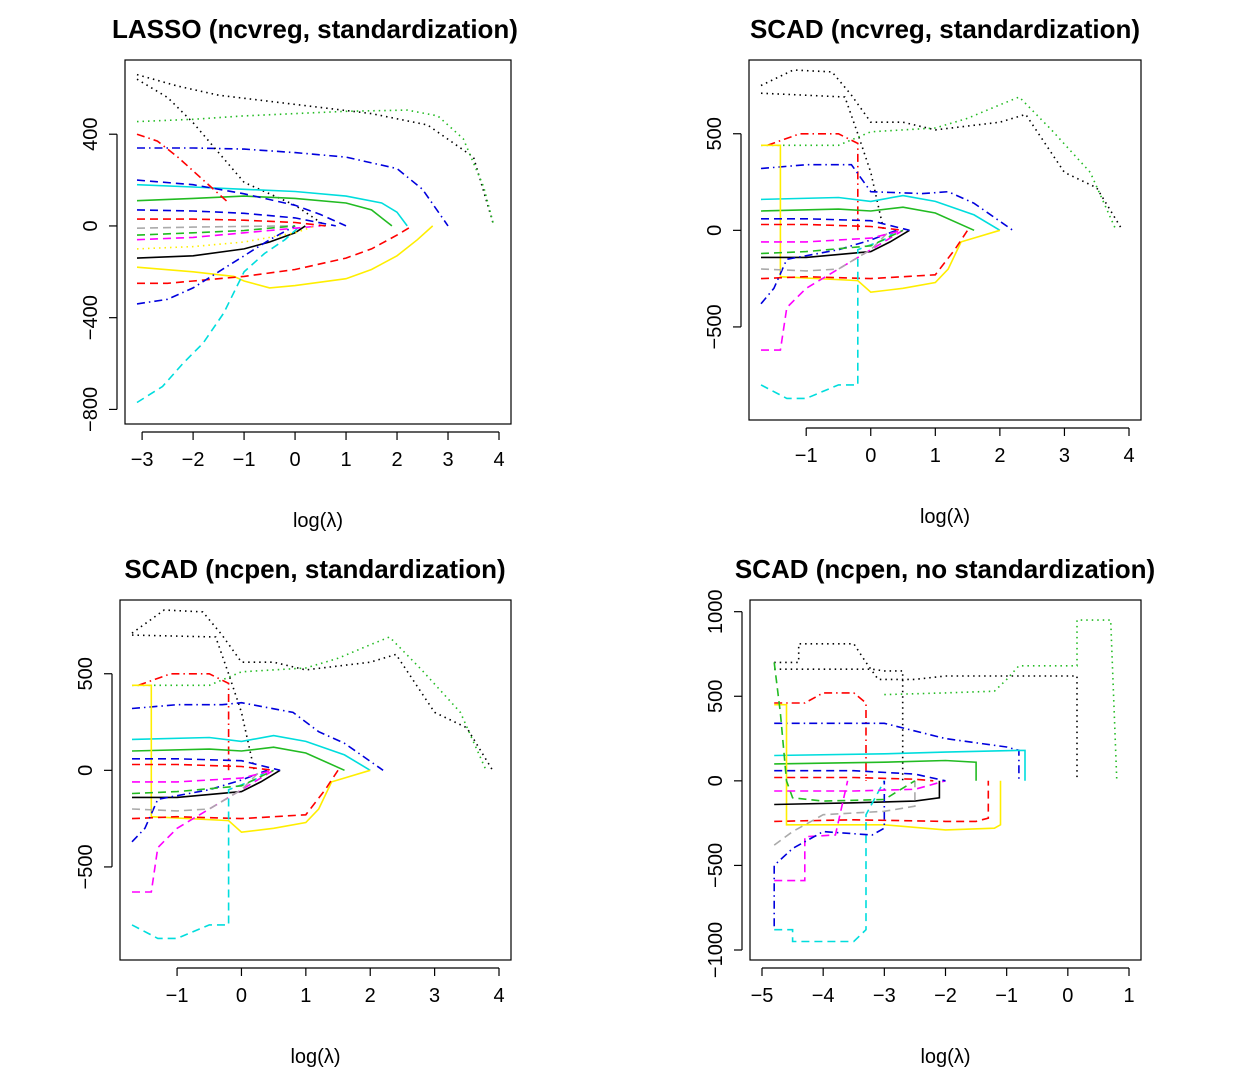 This screenshot has height=1080, width=1260. Describe the element at coordinates (945, 29) in the screenshot. I see `chart-title: SCAD (ncvreg, standardization)` at that location.